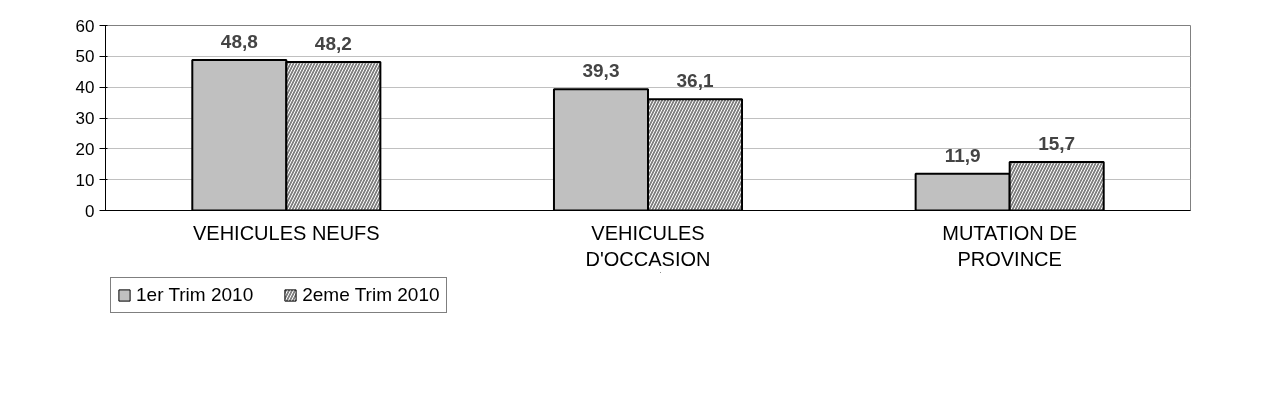 Image resolution: width=1277 pixels, height=419 pixels. Describe the element at coordinates (90, 211) in the screenshot. I see `y-tick-label: 0` at that location.